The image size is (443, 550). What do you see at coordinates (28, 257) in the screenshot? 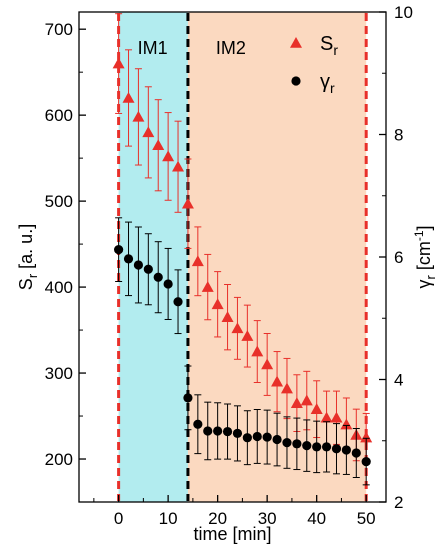
I see `y-left-axis-label: Sr [a. u.]` at bounding box center [28, 257].